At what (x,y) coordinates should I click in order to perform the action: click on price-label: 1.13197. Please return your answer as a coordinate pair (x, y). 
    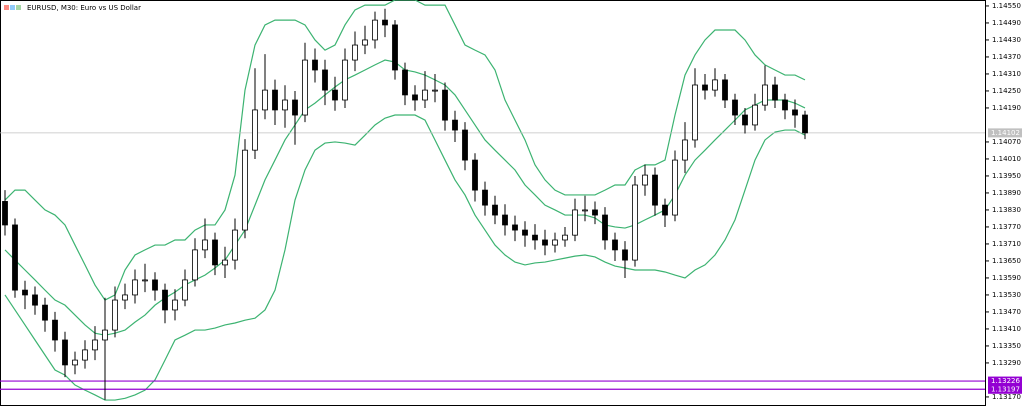
    Looking at the image, I should click on (1005, 389).